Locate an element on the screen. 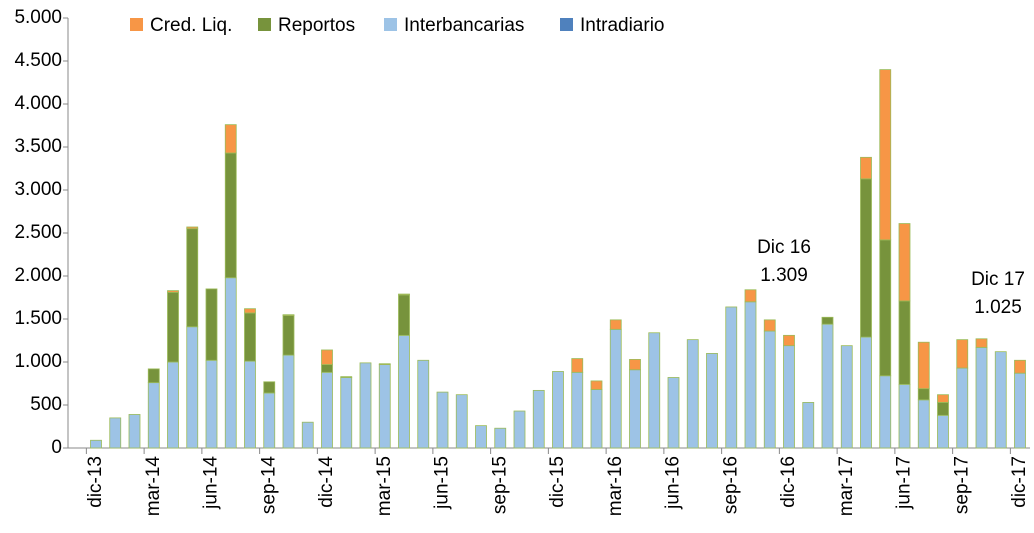  y-tick-label: 3.500 is located at coordinates (38, 146).